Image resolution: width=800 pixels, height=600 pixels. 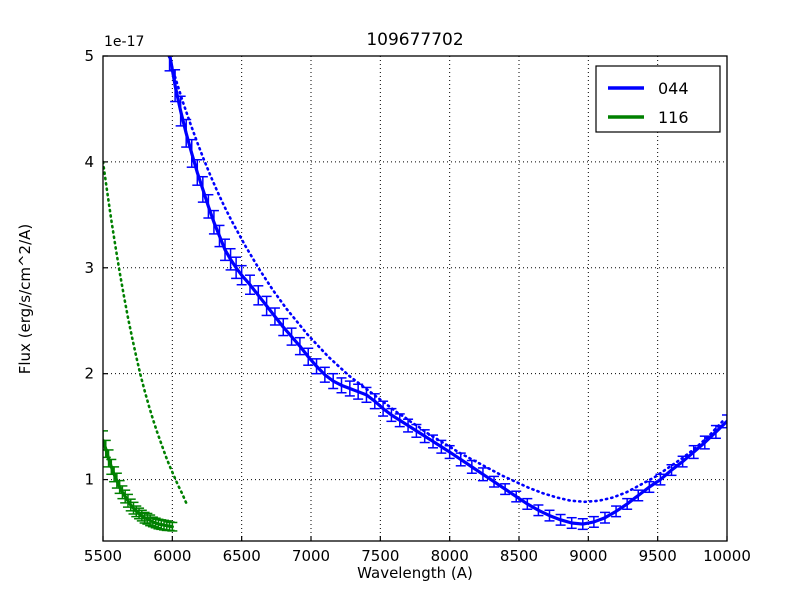 I want to click on legend-frame, so click(x=658, y=99).